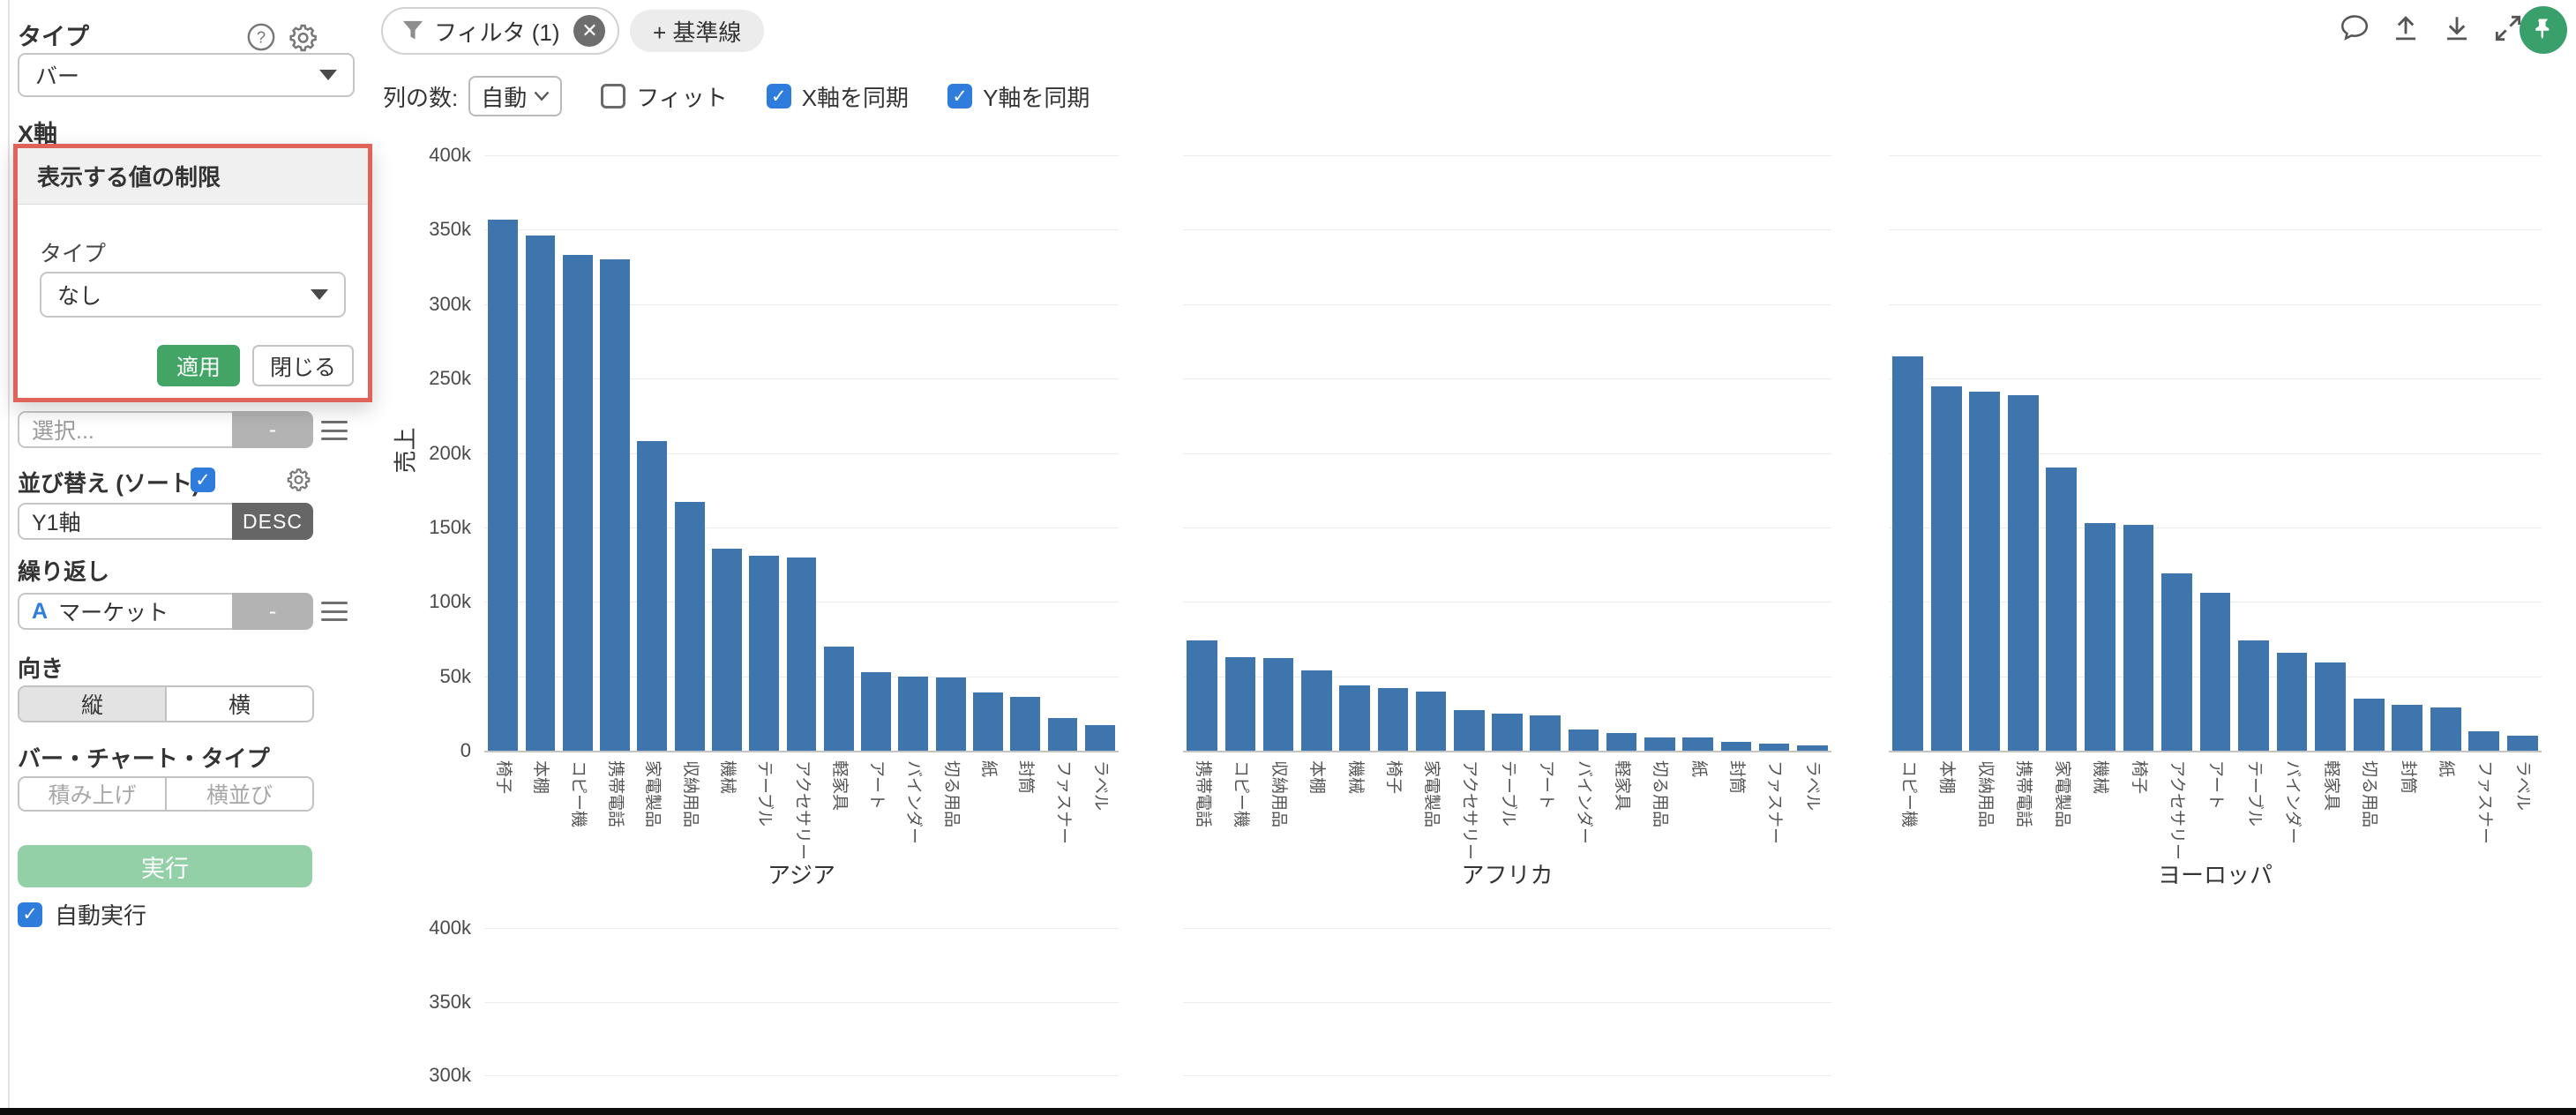 This screenshot has height=1115, width=2576. What do you see at coordinates (273, 430) in the screenshot?
I see `aggregate-button: -` at bounding box center [273, 430].